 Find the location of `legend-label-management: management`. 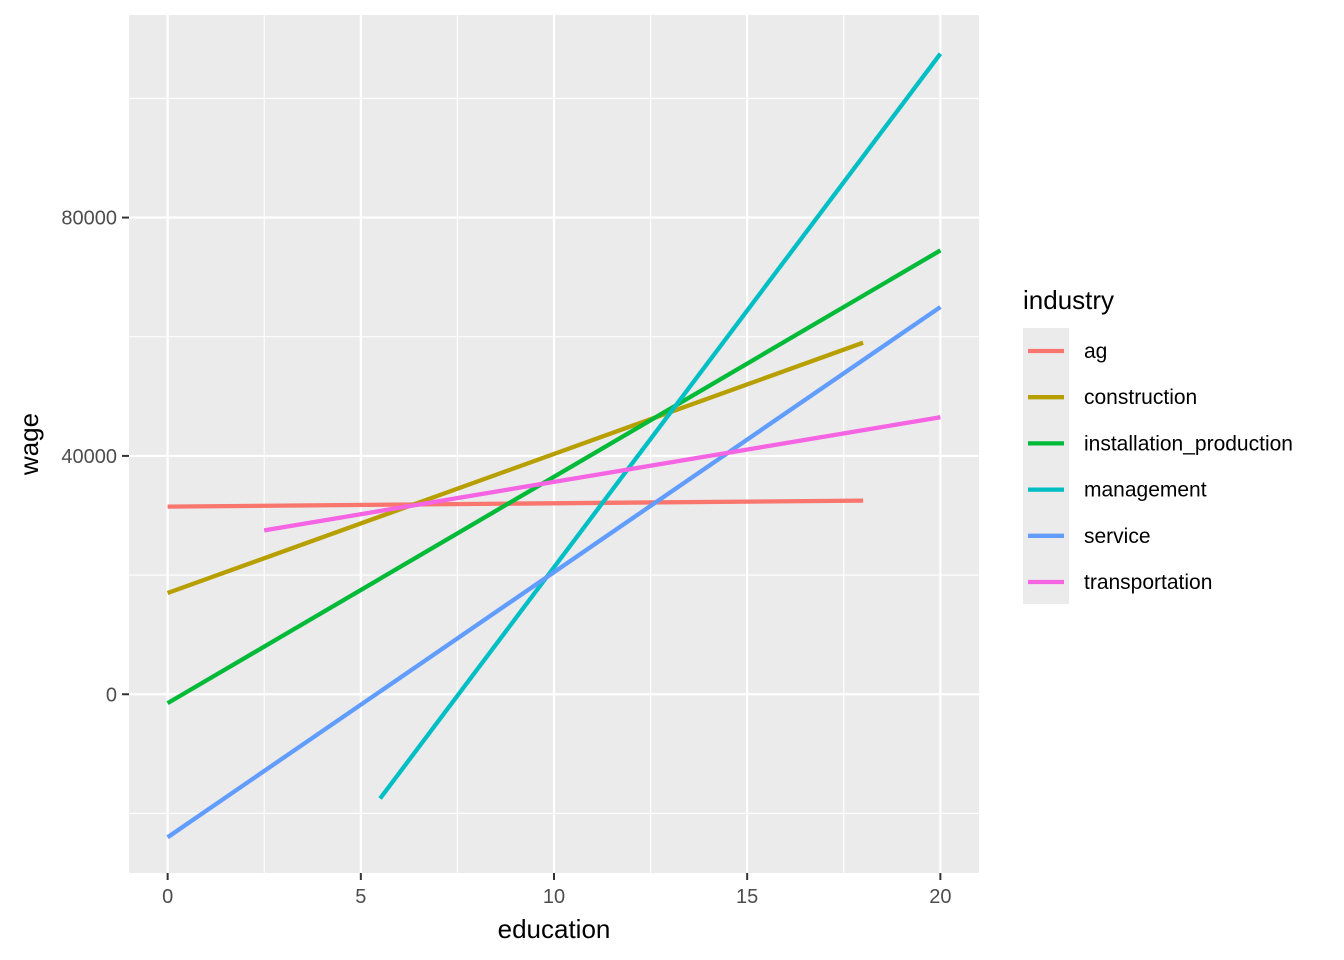

legend-label-management: management is located at coordinates (1145, 490).